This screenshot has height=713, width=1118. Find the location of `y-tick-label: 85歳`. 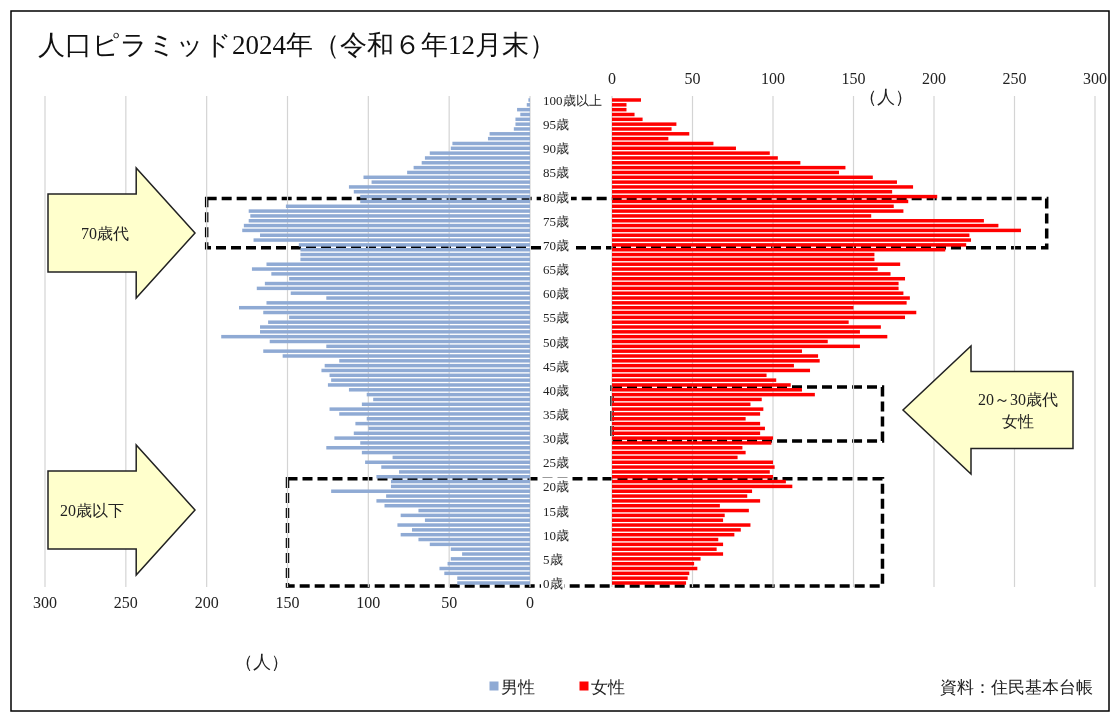

y-tick-label: 85歳 is located at coordinates (556, 173).